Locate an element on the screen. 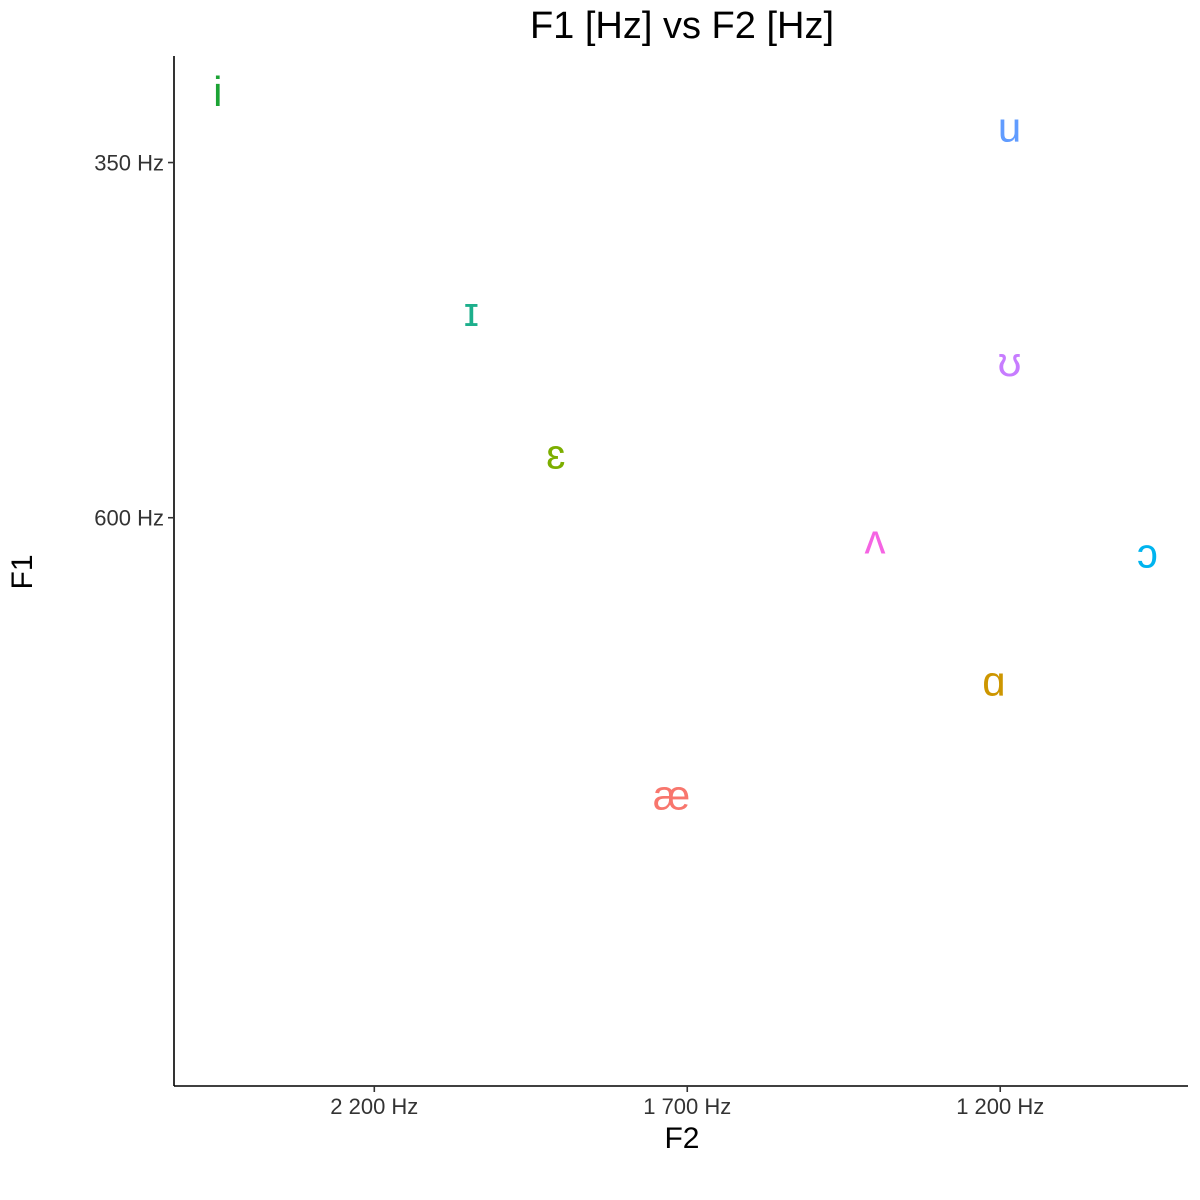 Image resolution: width=1200 pixels, height=1200 pixels. vowel-point: ɪ is located at coordinates (471, 311).